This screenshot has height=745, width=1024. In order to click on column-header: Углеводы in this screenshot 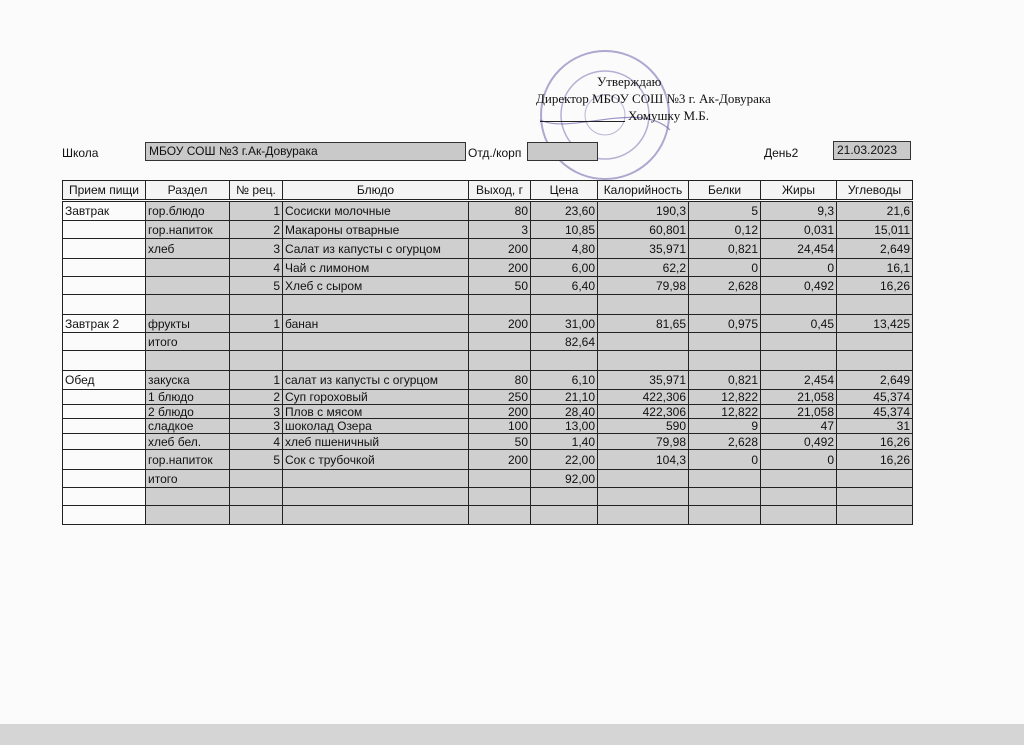, I will do `click(874, 190)`.